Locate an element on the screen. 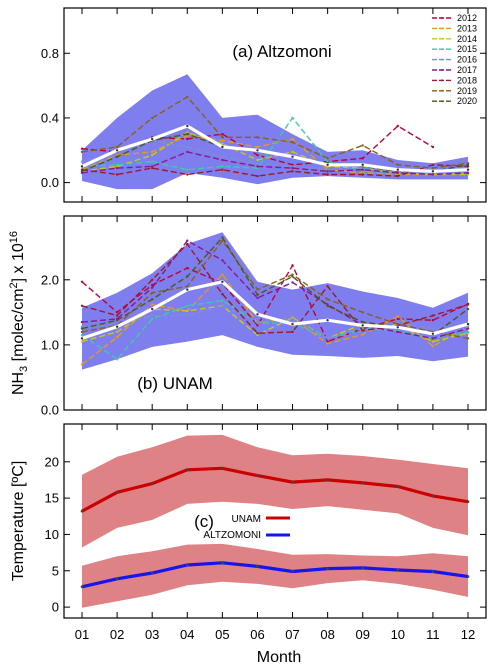 This screenshot has width=500, height=670. x-tick-label: 05 is located at coordinates (222, 634).